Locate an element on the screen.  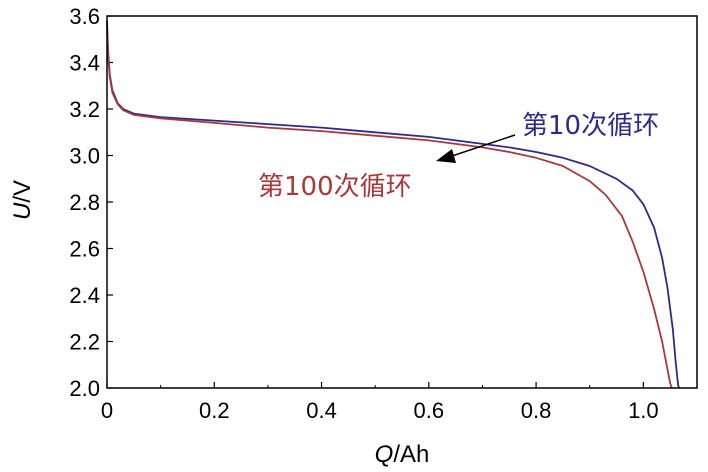
x-tick-label: 0 is located at coordinates (107, 410).